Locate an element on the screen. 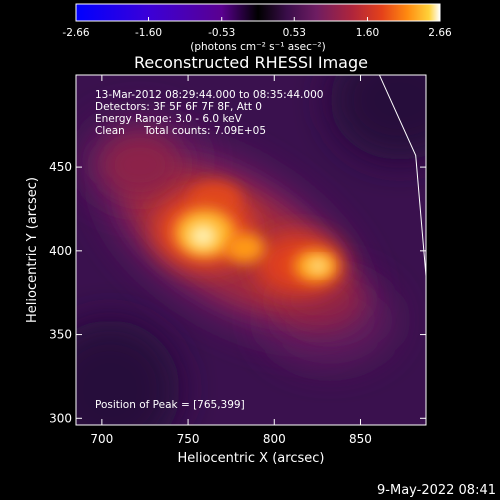 Image resolution: width=500 pixels, height=500 pixels. colorbar-tick-label: -1.60 is located at coordinates (148, 33).